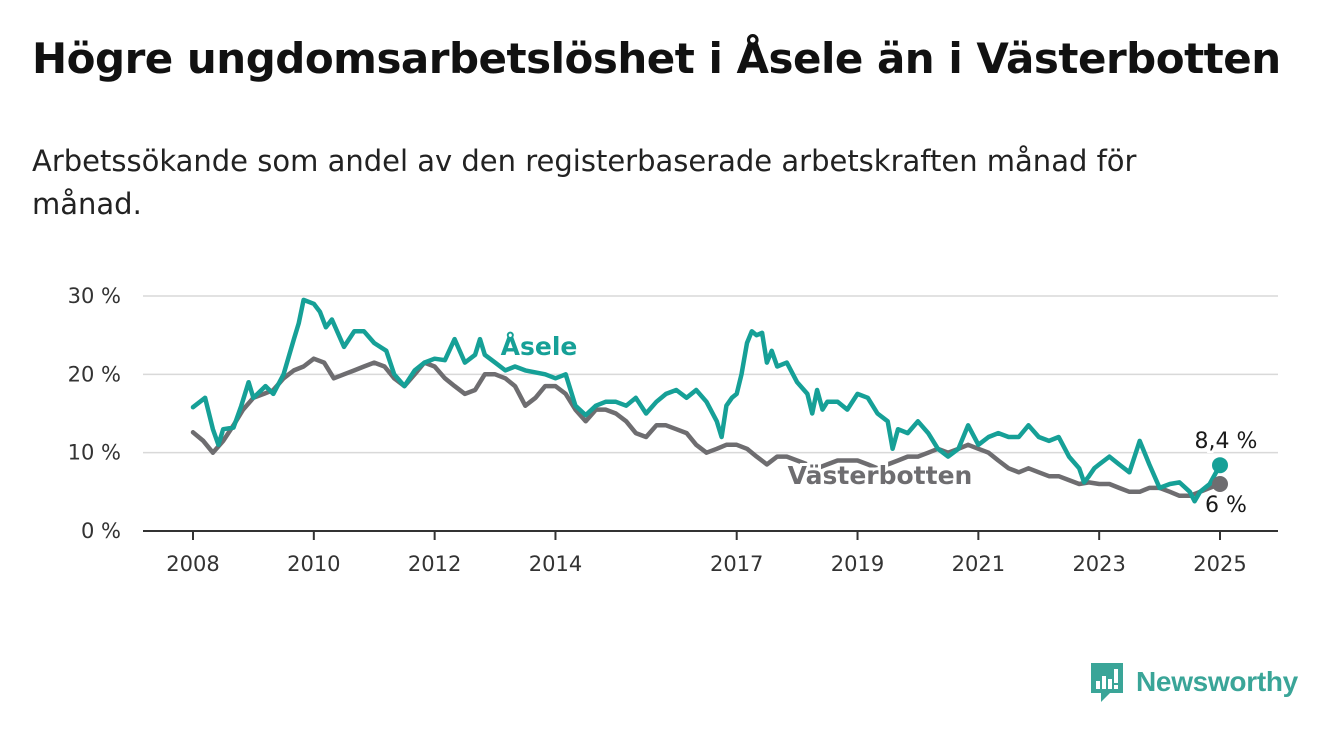  I want to click on series-label-vasterbotten: Västerbotten, so click(880, 475).